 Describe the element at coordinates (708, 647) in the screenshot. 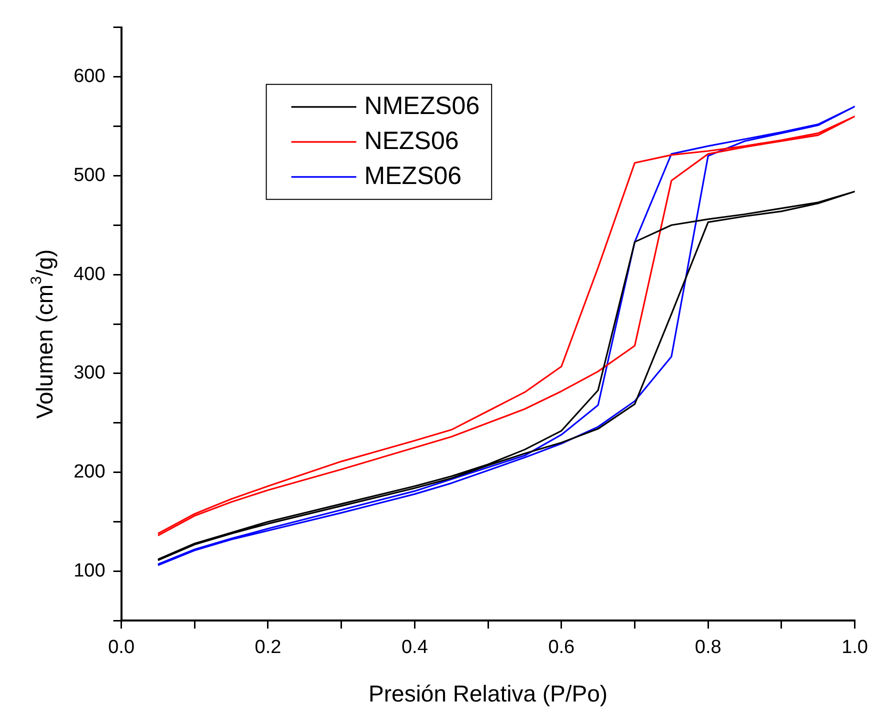

I see `x-tick-label: 0.8` at that location.